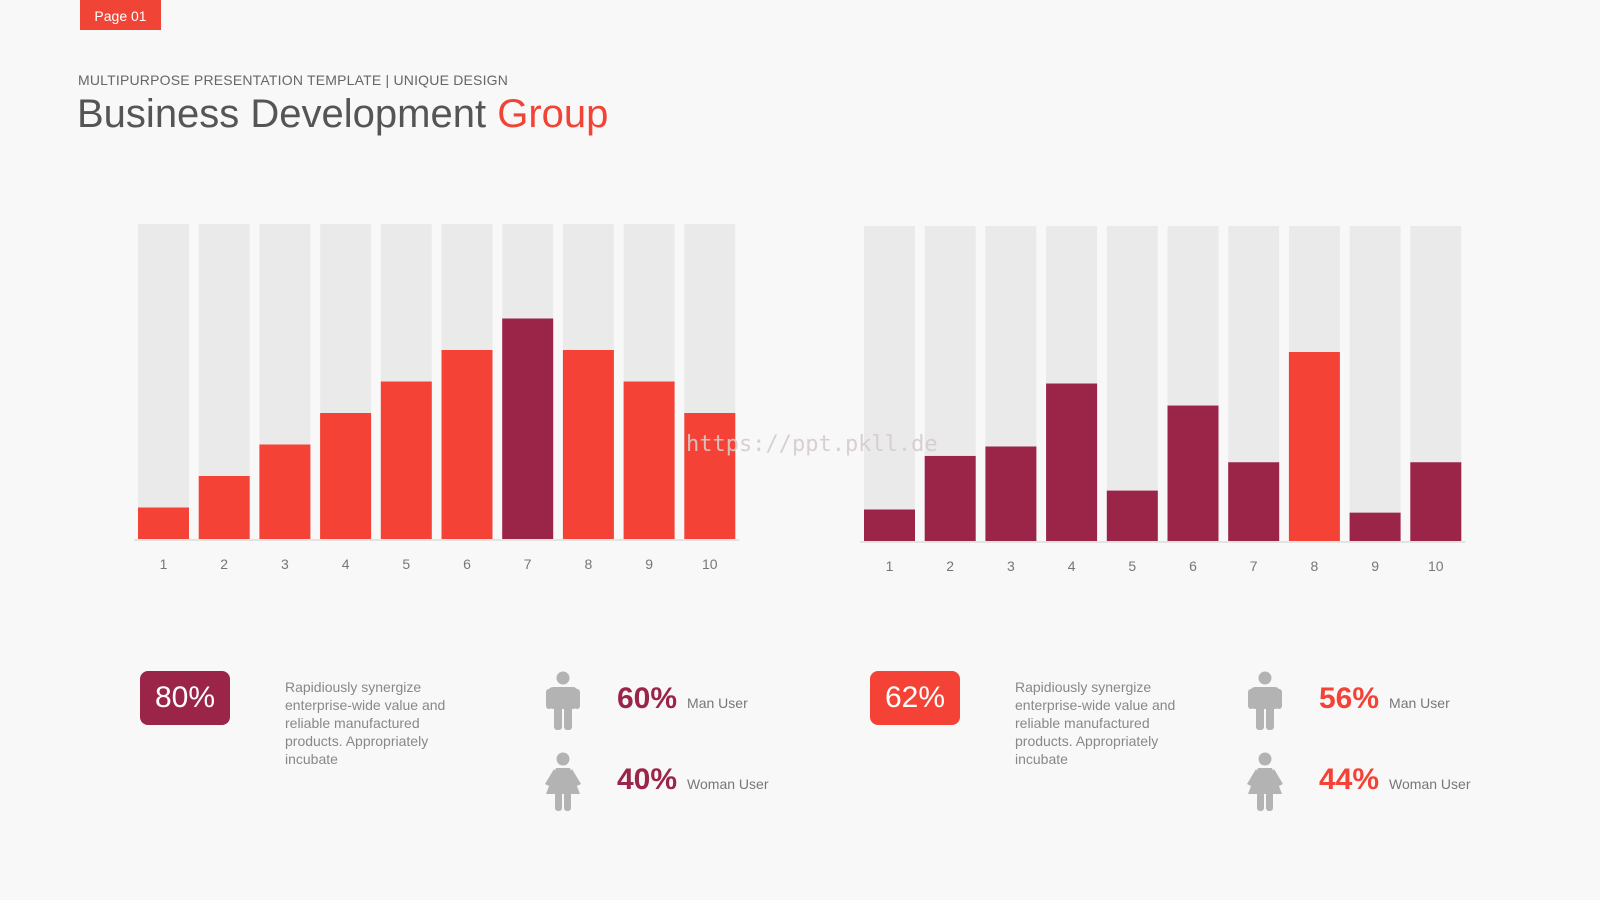 This screenshot has width=1600, height=900. I want to click on stat-badge-right: 62%, so click(915, 698).